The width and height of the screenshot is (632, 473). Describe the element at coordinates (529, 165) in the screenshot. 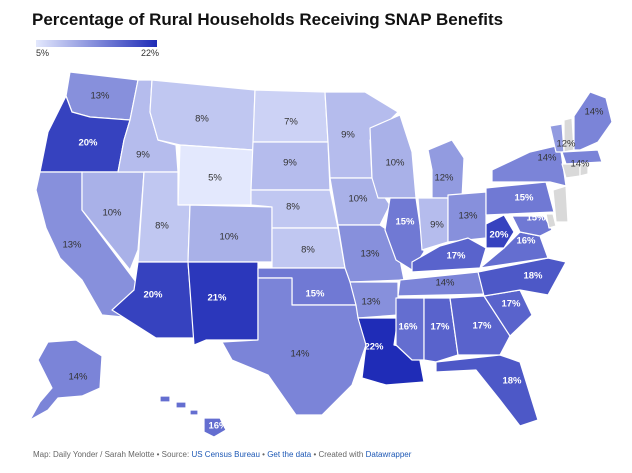

I see `state-ny` at that location.